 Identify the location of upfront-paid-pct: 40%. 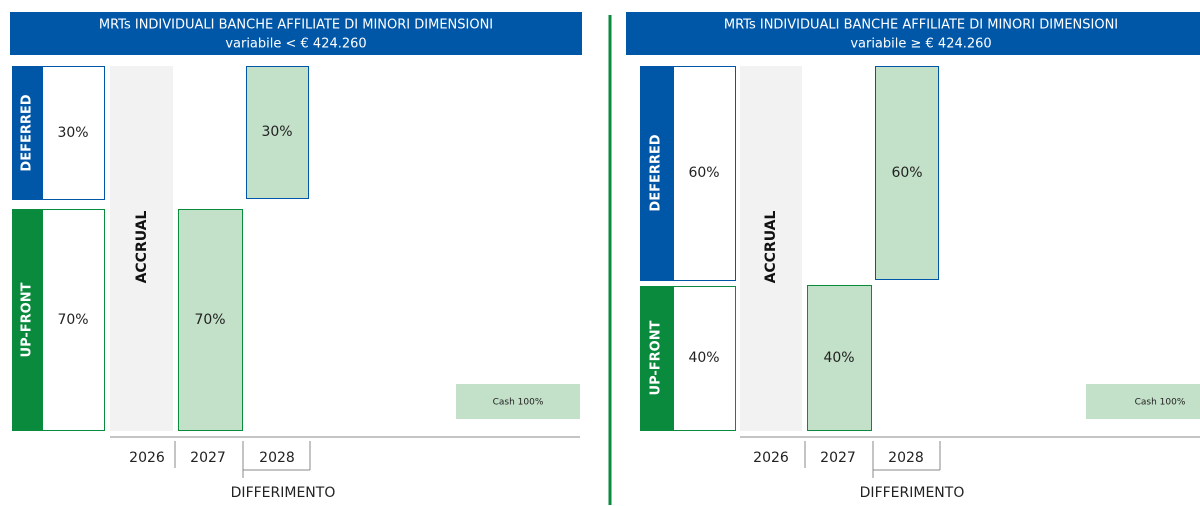
(838, 358).